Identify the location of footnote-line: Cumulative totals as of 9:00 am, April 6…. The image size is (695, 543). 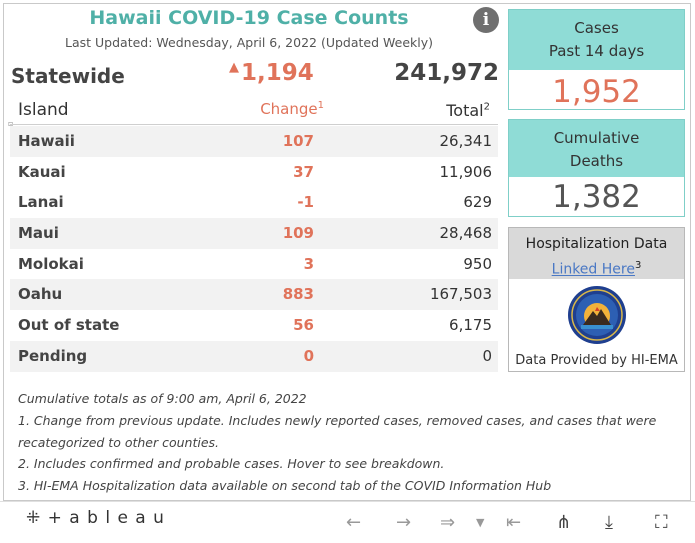
(162, 398).